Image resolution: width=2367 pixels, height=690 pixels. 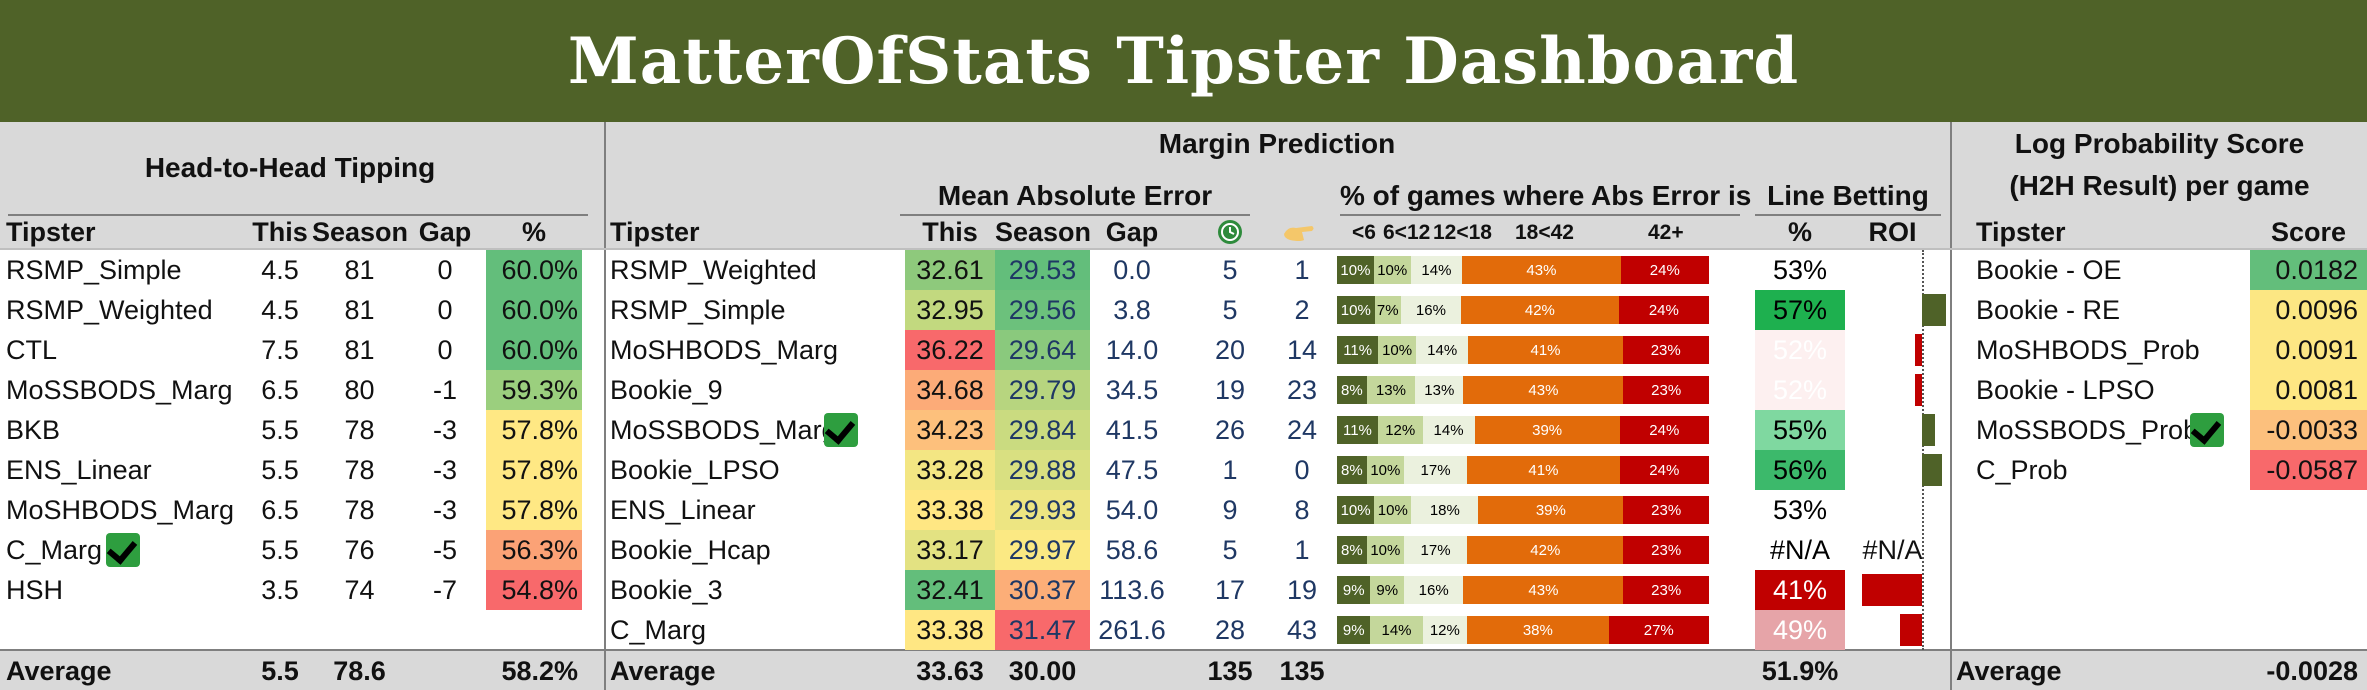 What do you see at coordinates (950, 350) in the screenshot?
I see `margin-row-this: 36.22` at bounding box center [950, 350].